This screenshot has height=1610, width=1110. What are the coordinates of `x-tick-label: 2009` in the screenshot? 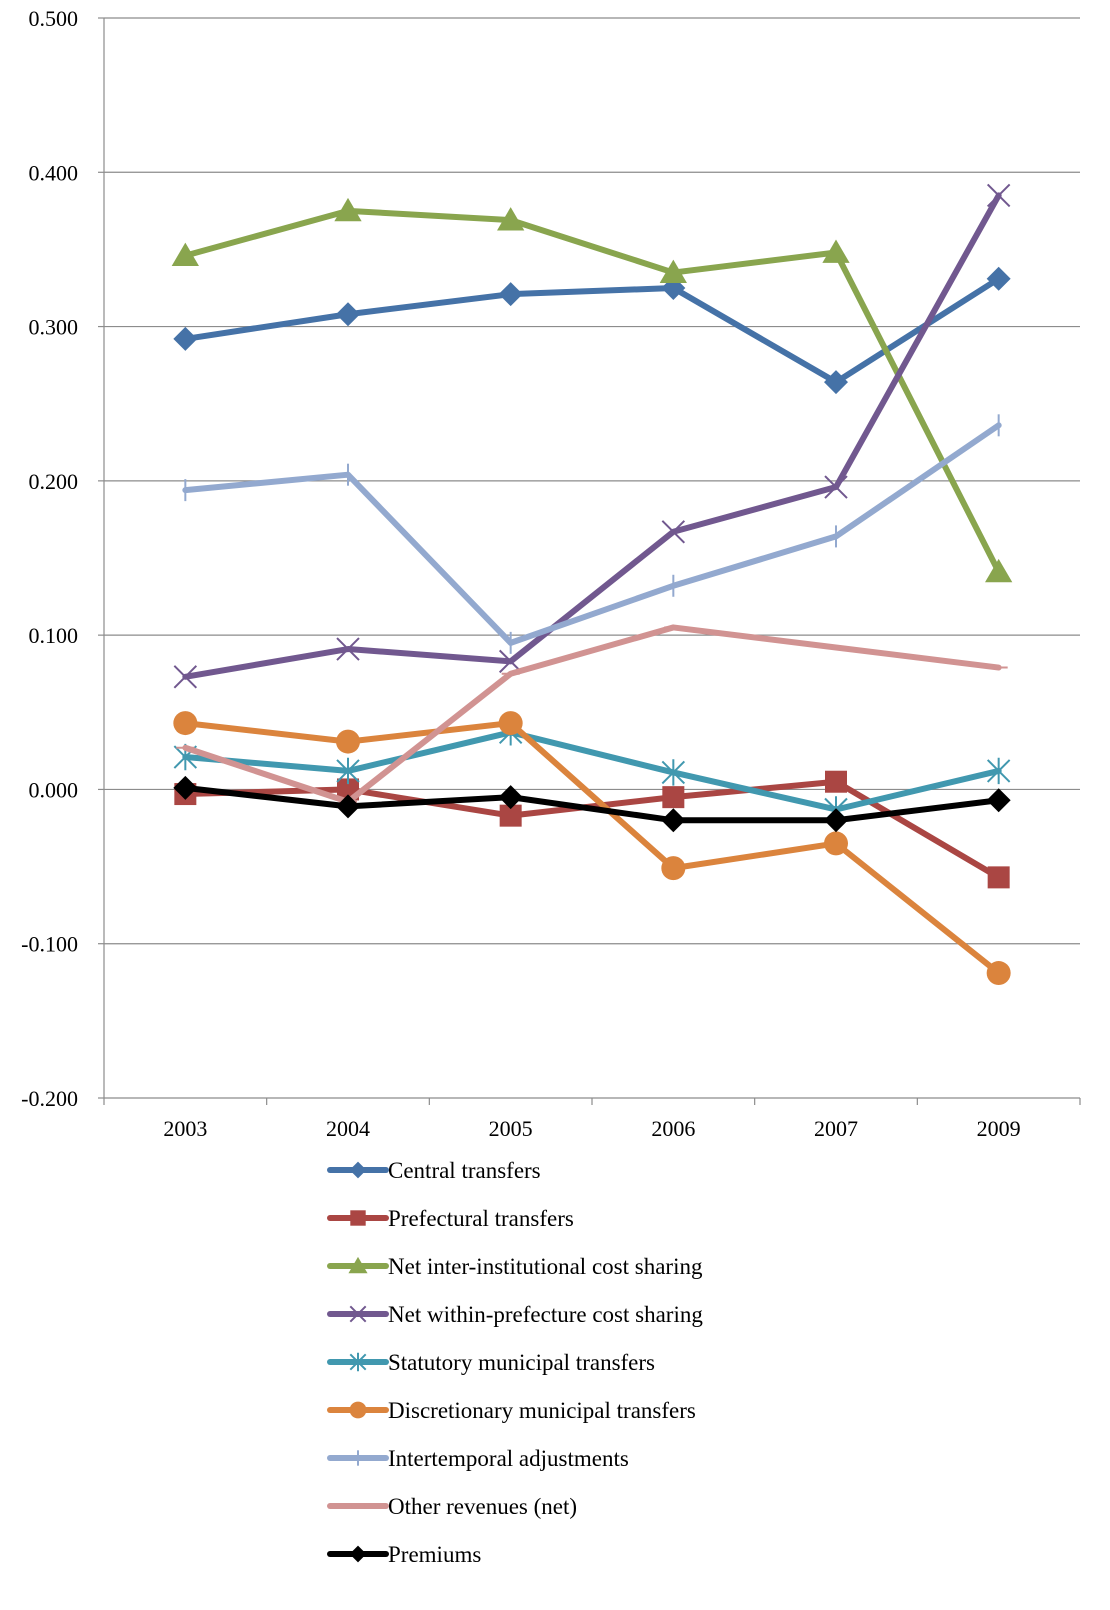 It's located at (999, 1128).